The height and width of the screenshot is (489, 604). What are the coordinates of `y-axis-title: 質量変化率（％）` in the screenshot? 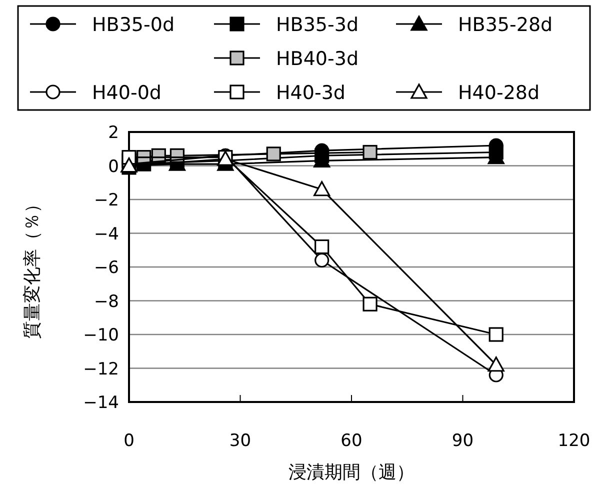 It's located at (32, 267).